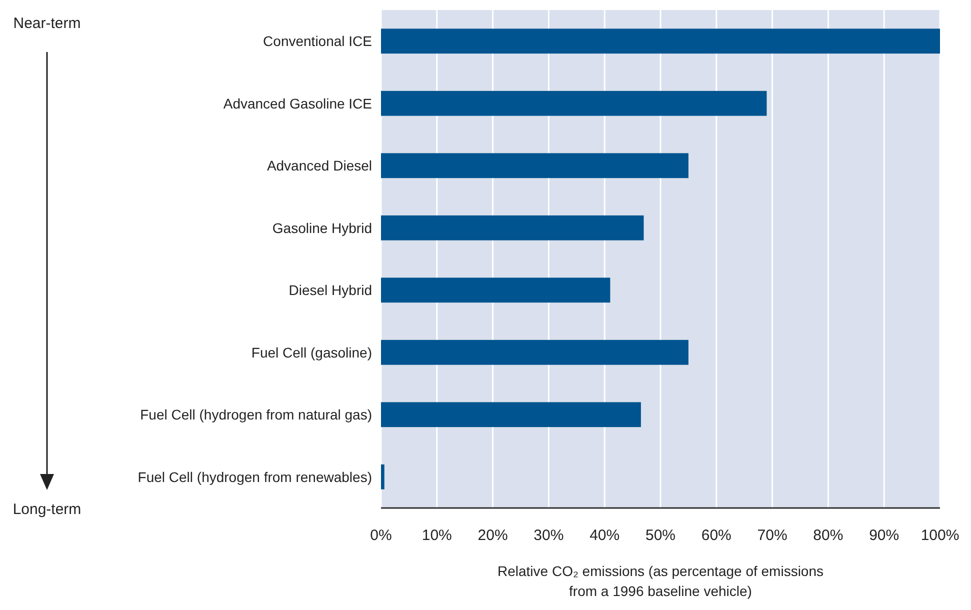  What do you see at coordinates (493, 535) in the screenshot?
I see `x-tick-label: 20%` at bounding box center [493, 535].